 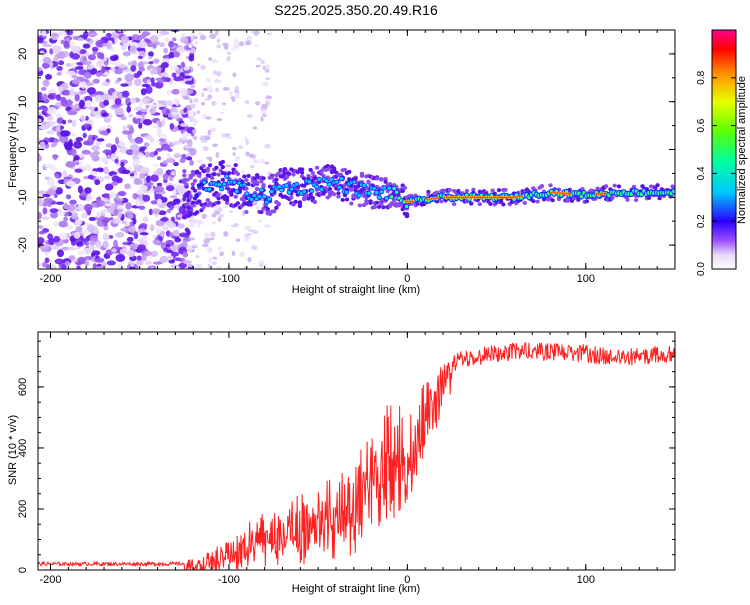 I want to click on spectrogram-x-axis-label: Height of straight line (km), so click(x=356, y=290).